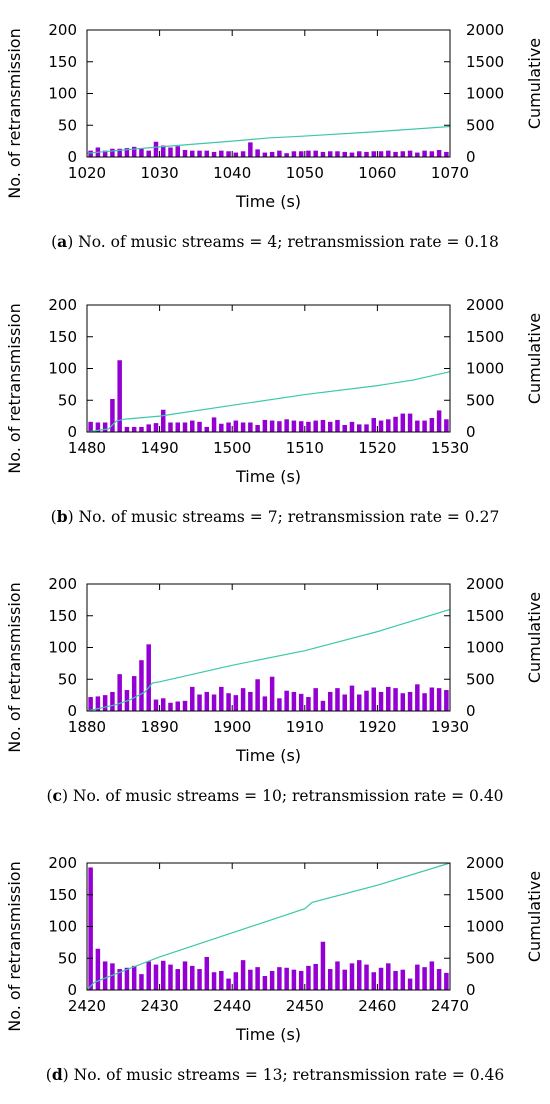 This screenshot has width=550, height=1104. Describe the element at coordinates (232, 727) in the screenshot. I see `x-tick-label: 1900` at that location.